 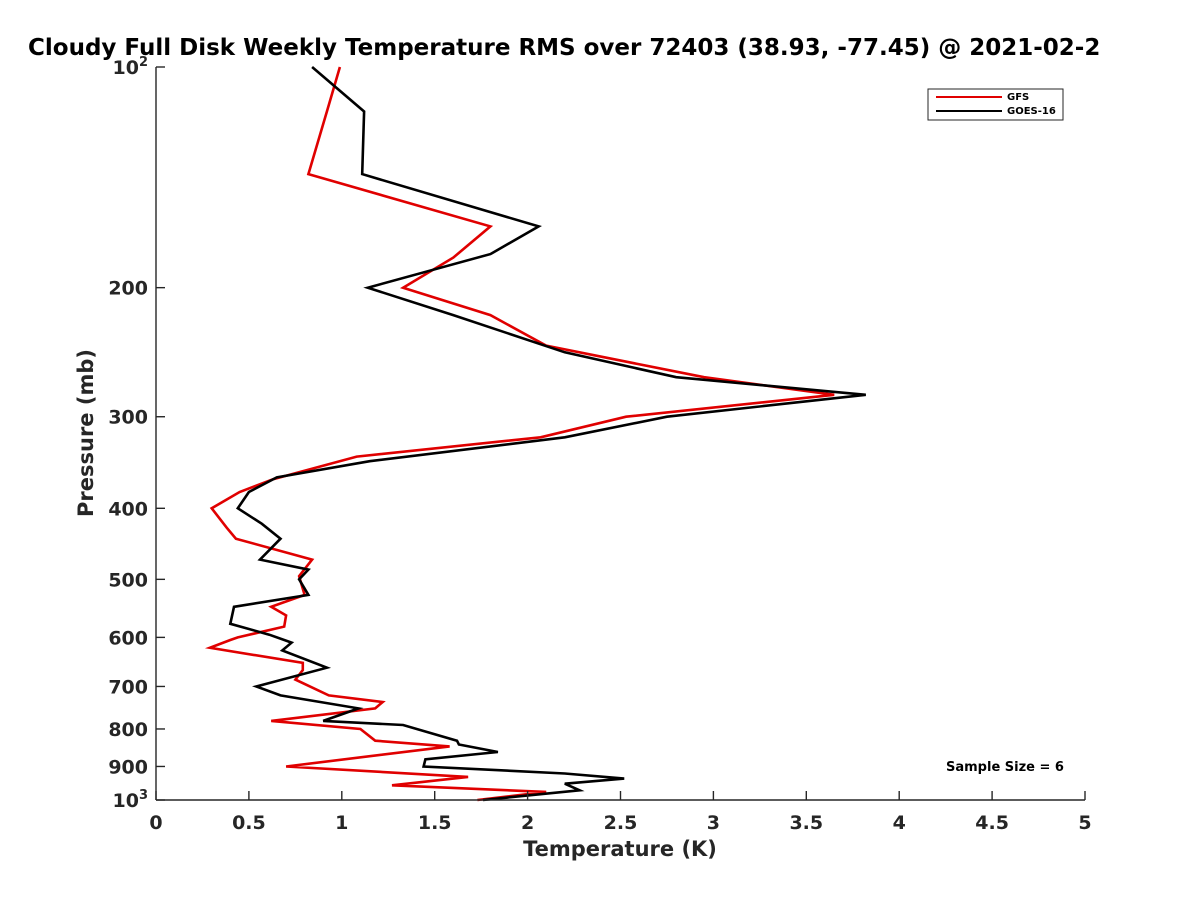 What do you see at coordinates (1031, 111) in the screenshot?
I see `legend-label-goes16: GOES-16` at bounding box center [1031, 111].